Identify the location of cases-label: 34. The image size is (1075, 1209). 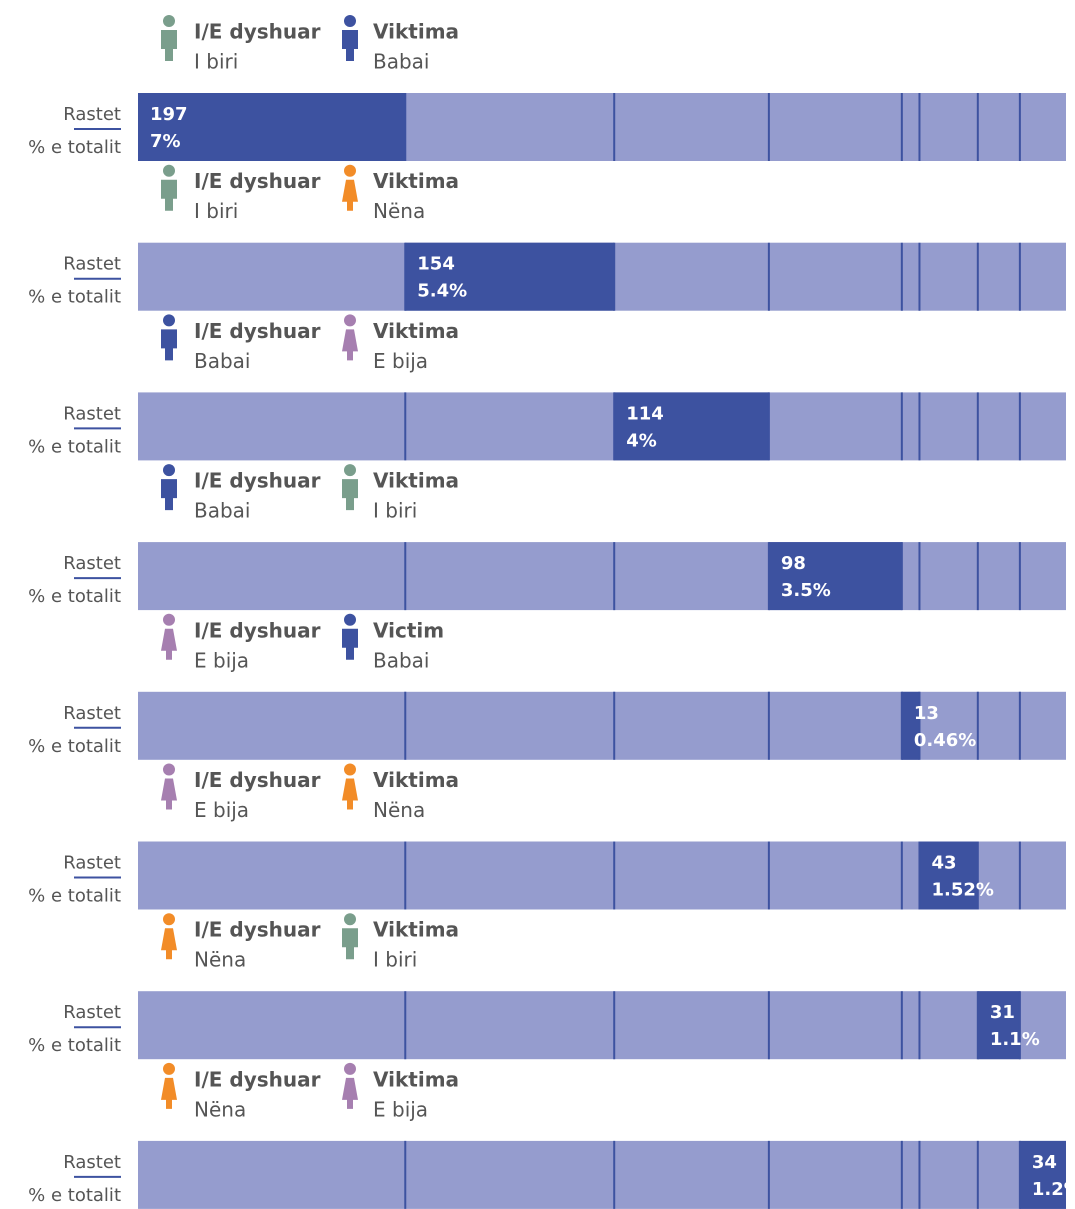
(1044, 1162).